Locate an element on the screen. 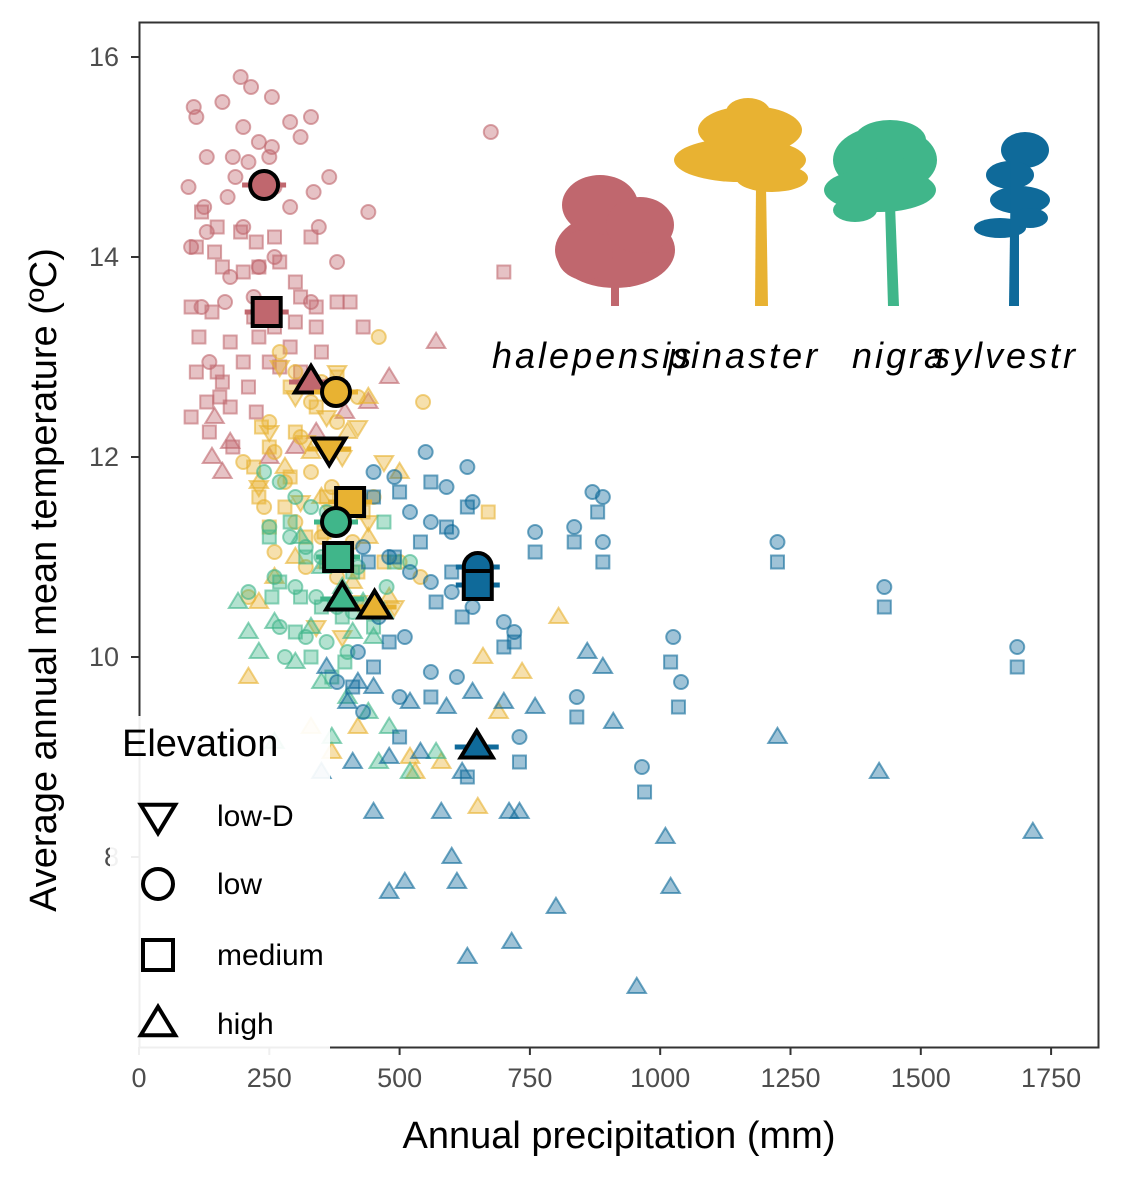  x-tick-label: 750 is located at coordinates (529, 1078).